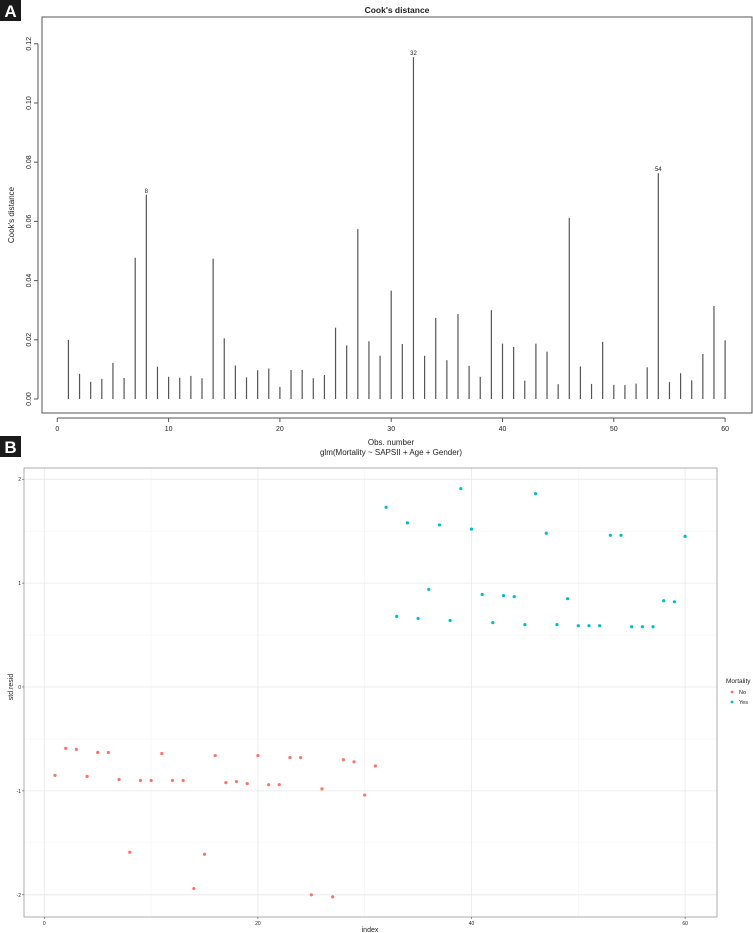 The width and height of the screenshot is (753, 933). Describe the element at coordinates (503, 429) in the screenshot. I see `x-tick-label: 40` at that location.